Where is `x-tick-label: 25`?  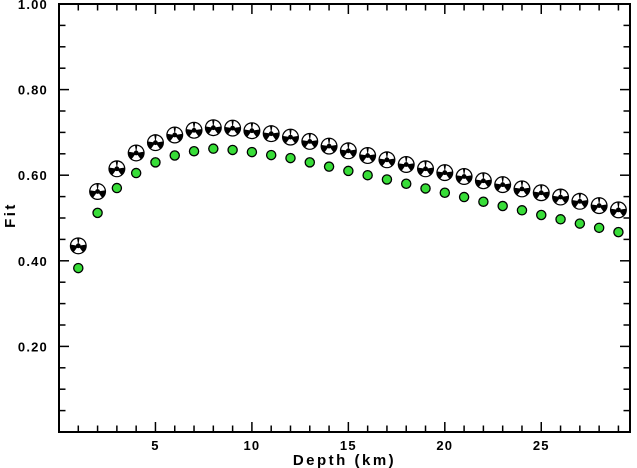
x-tick-label: 25 is located at coordinates (541, 445).